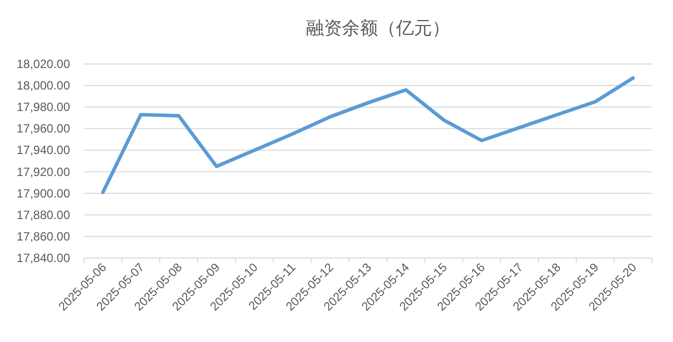  I want to click on y-tick-label: 18,020.00, so click(43, 64).